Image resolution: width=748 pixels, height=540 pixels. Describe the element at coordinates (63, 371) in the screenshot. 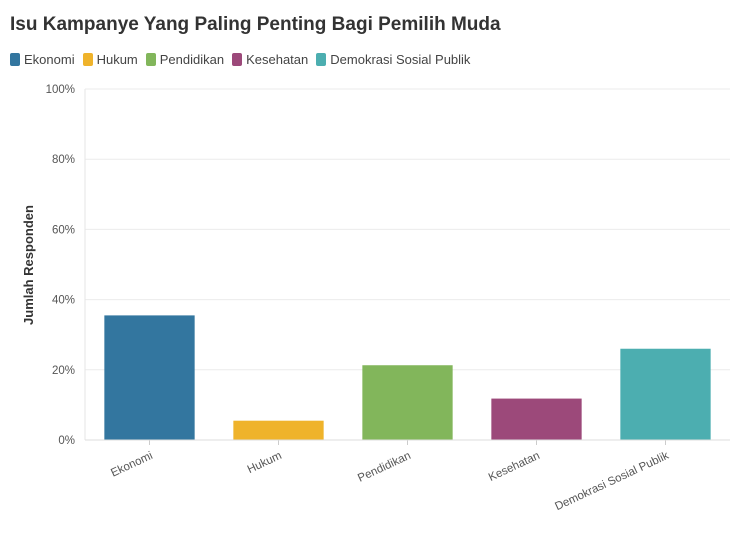

I see `y-tick-label: 20%` at that location.